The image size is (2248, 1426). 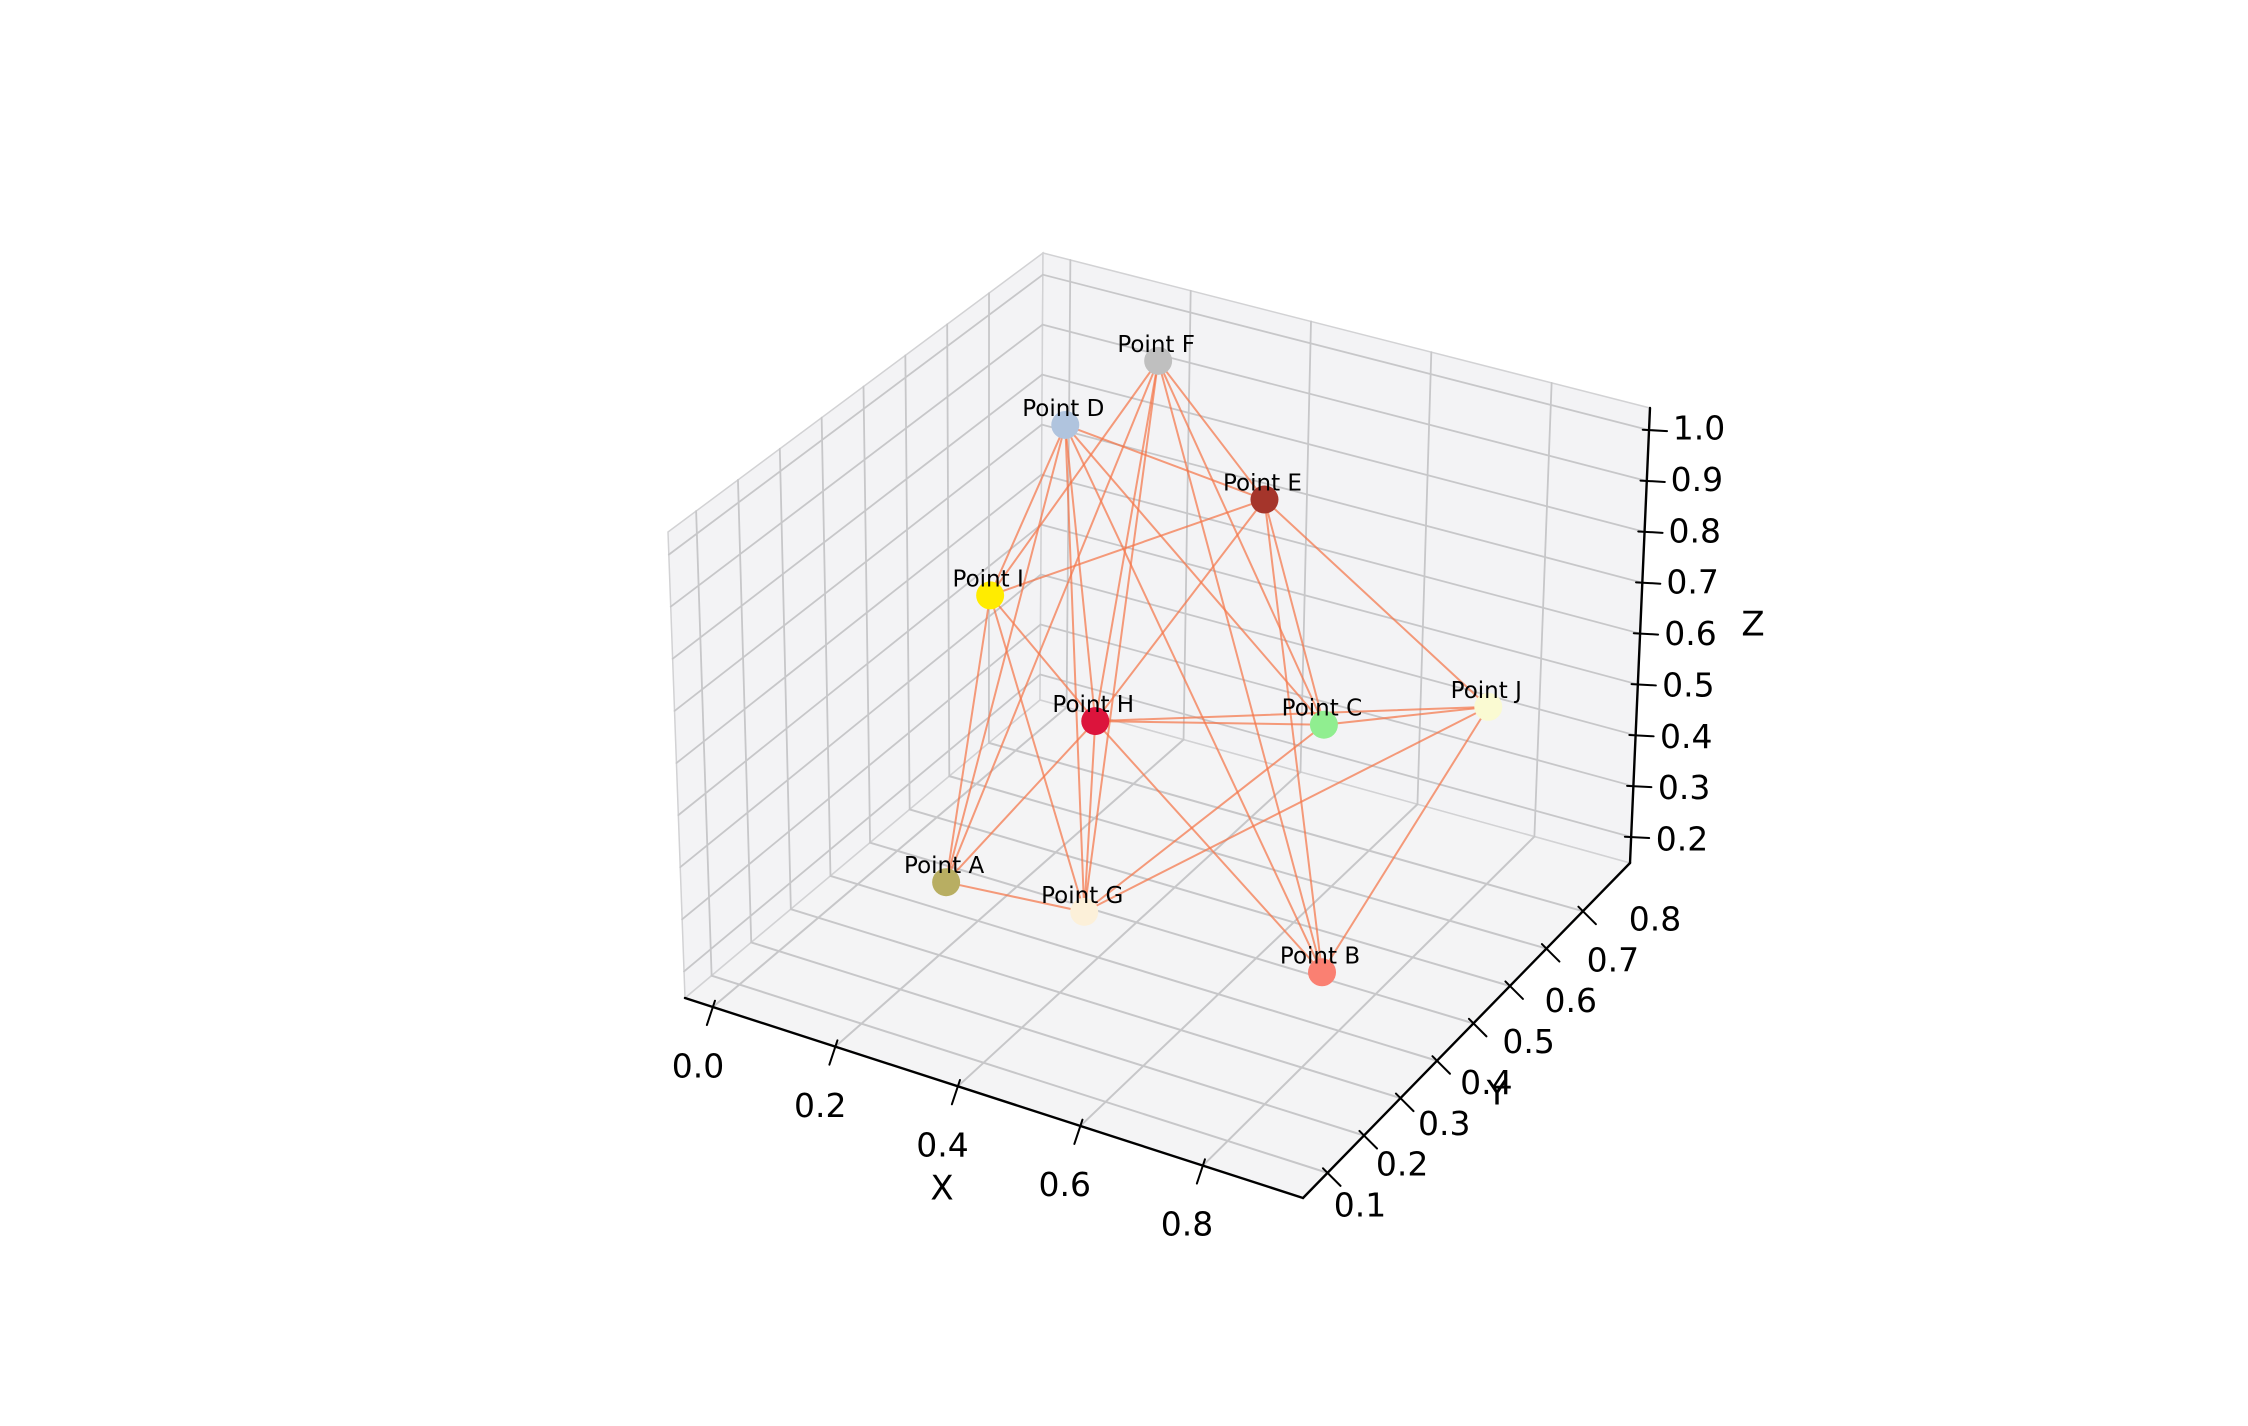 I want to click on edge-line-EJ, so click(x=1376, y=603).